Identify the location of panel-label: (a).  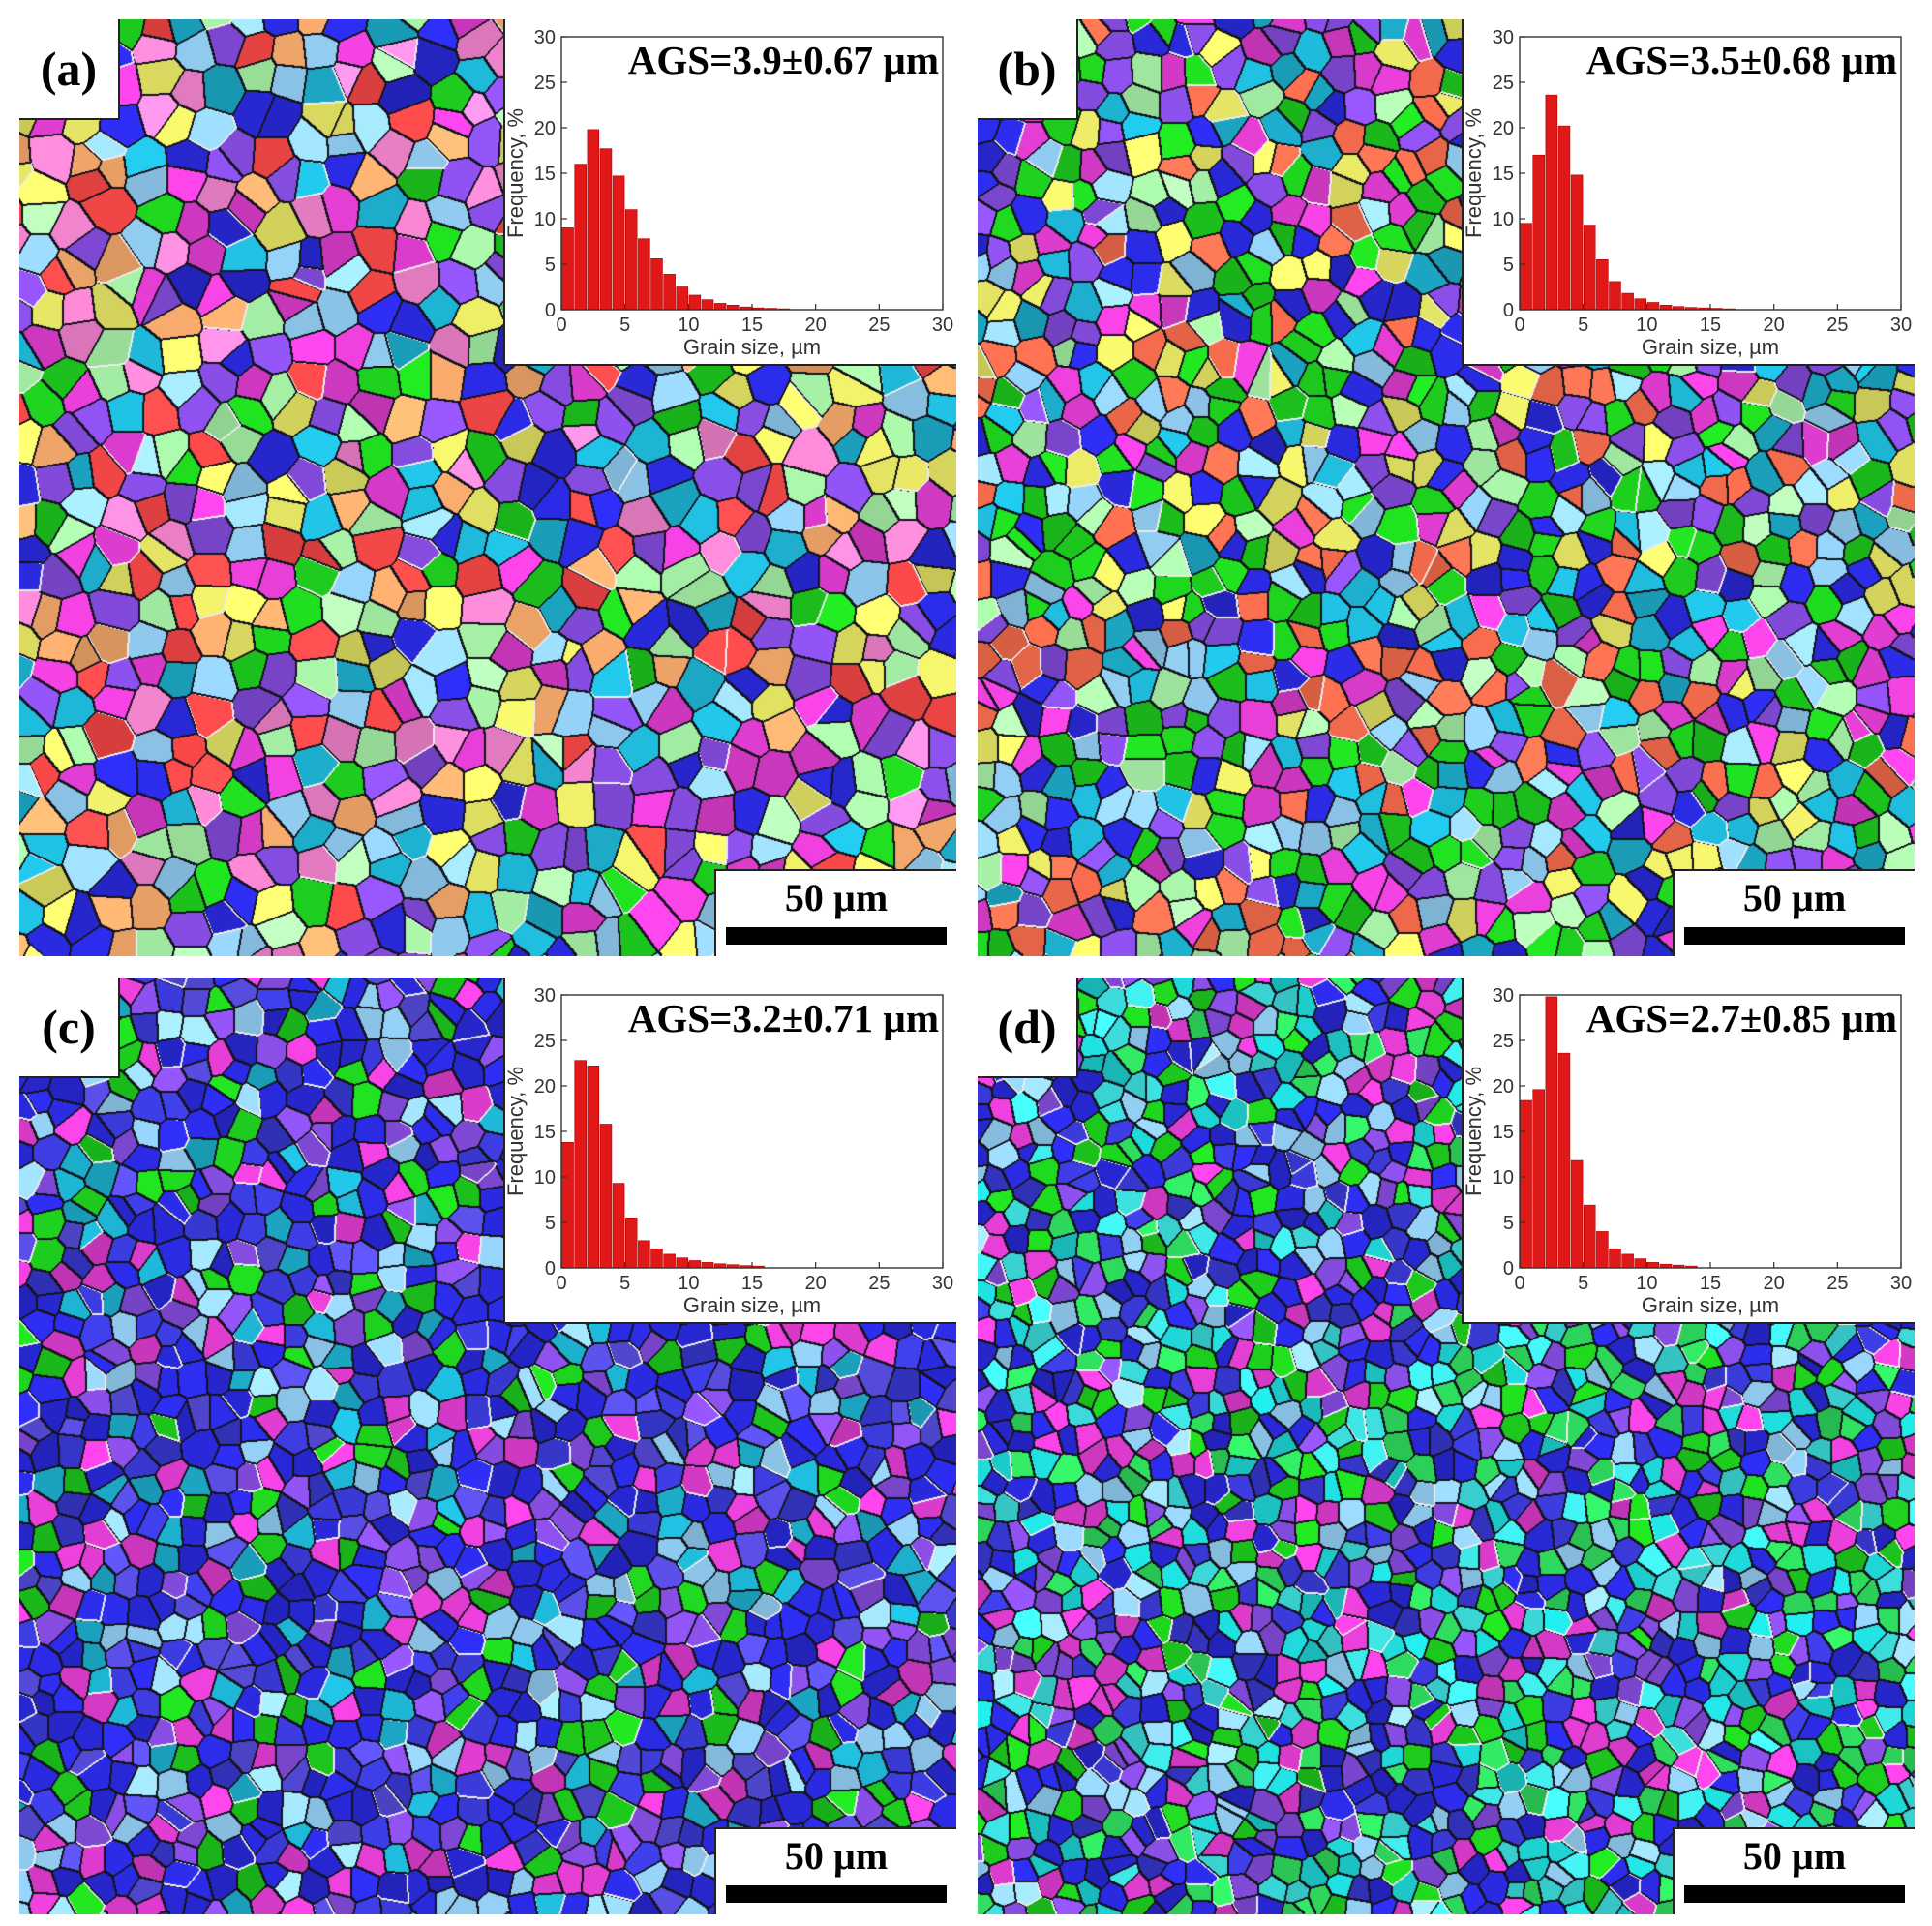
(69, 69).